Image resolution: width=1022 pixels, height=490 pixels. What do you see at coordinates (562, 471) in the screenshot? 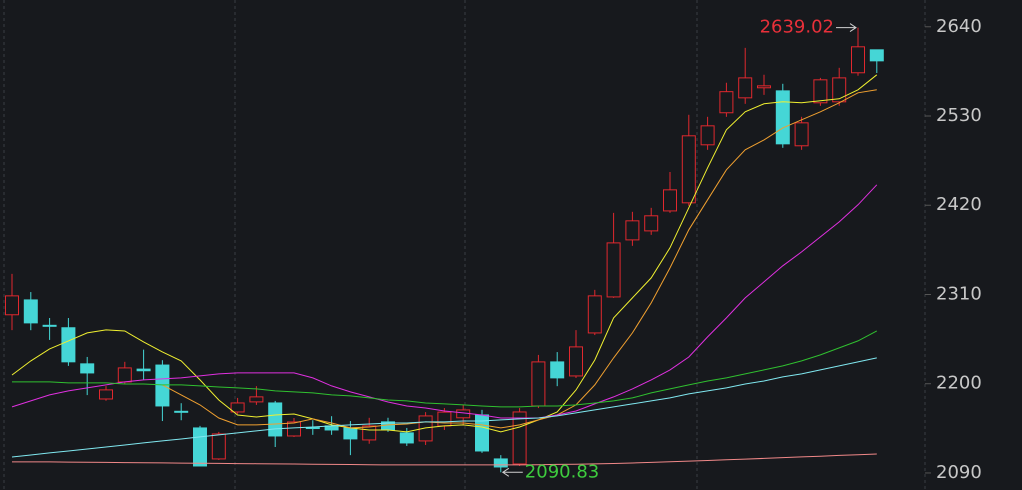
I see `low-label: 2090.83` at bounding box center [562, 471].